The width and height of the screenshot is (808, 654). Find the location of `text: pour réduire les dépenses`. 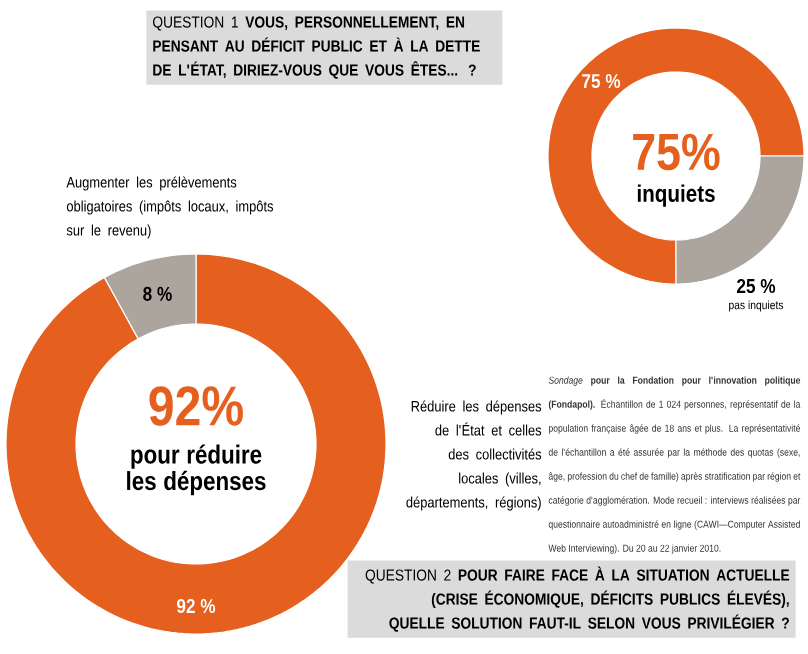

text: pour réduire les dépenses is located at coordinates (196, 470).